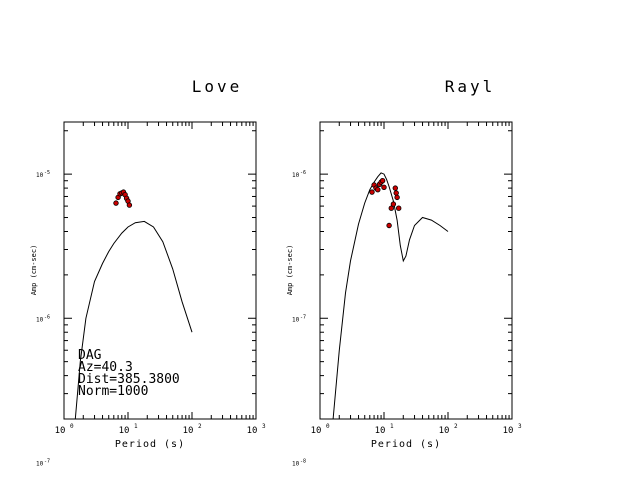 This screenshot has width=640, height=480. What do you see at coordinates (264, 426) in the screenshot?
I see `love-x-tick-label-exponent: 3` at bounding box center [264, 426].